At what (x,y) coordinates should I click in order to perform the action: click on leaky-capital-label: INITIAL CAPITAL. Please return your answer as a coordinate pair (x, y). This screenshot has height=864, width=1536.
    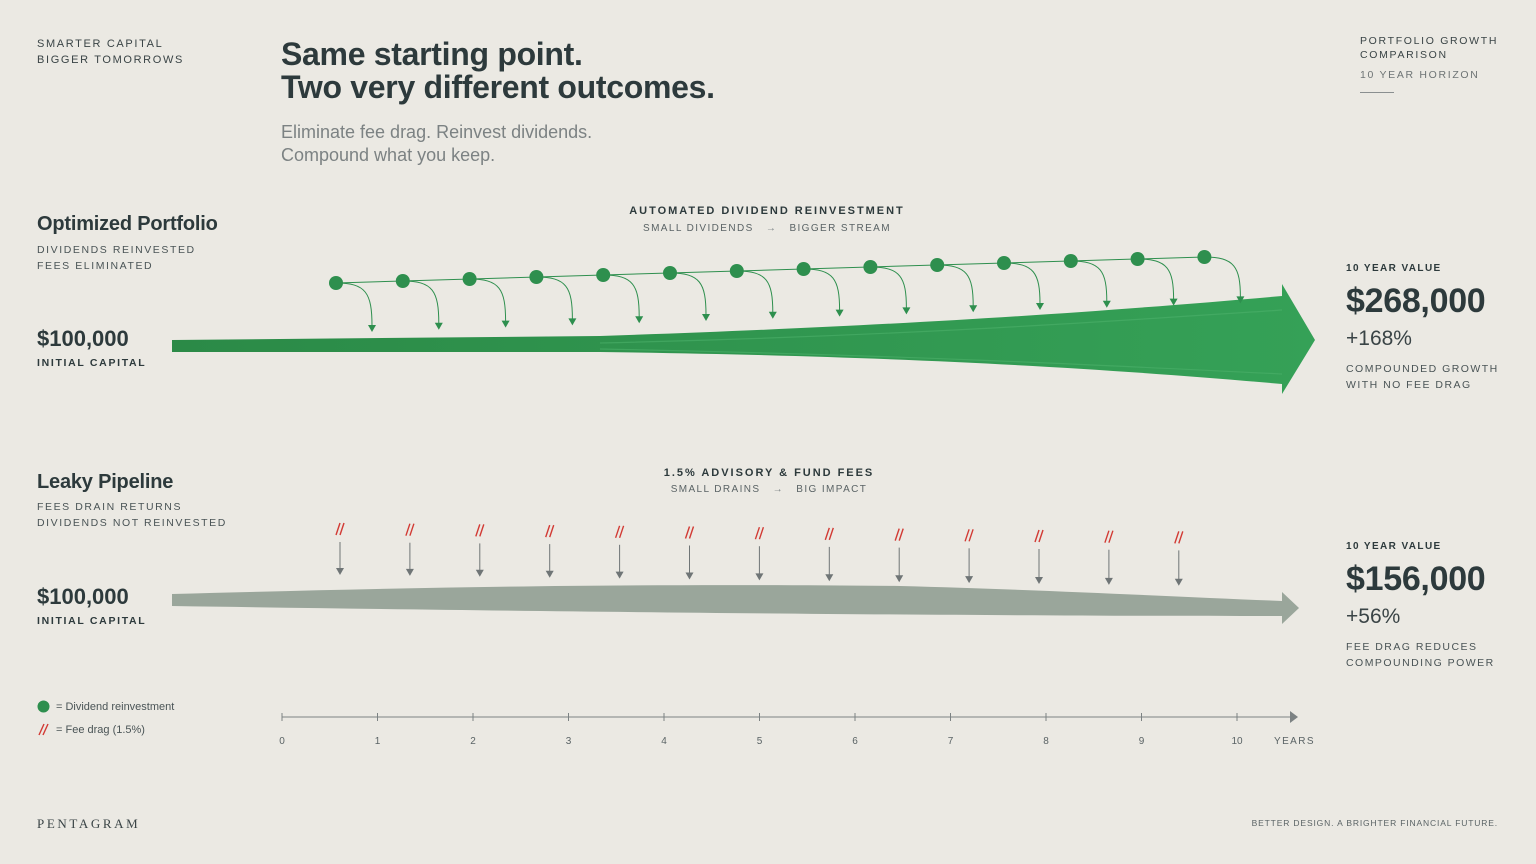
    Looking at the image, I should click on (92, 621).